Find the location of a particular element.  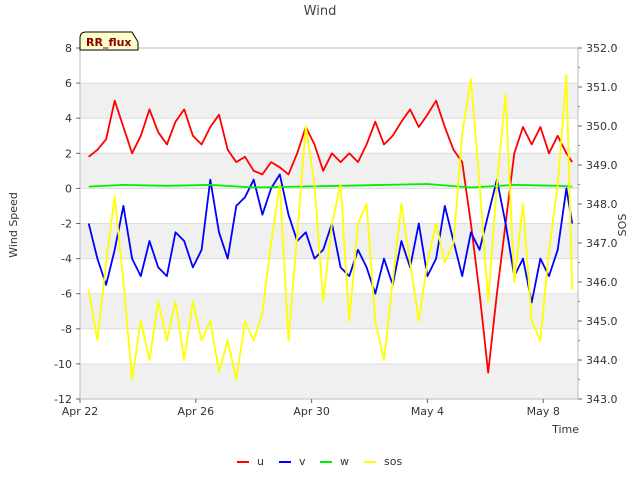

y-tick-label: -8 is located at coordinates (66, 329).